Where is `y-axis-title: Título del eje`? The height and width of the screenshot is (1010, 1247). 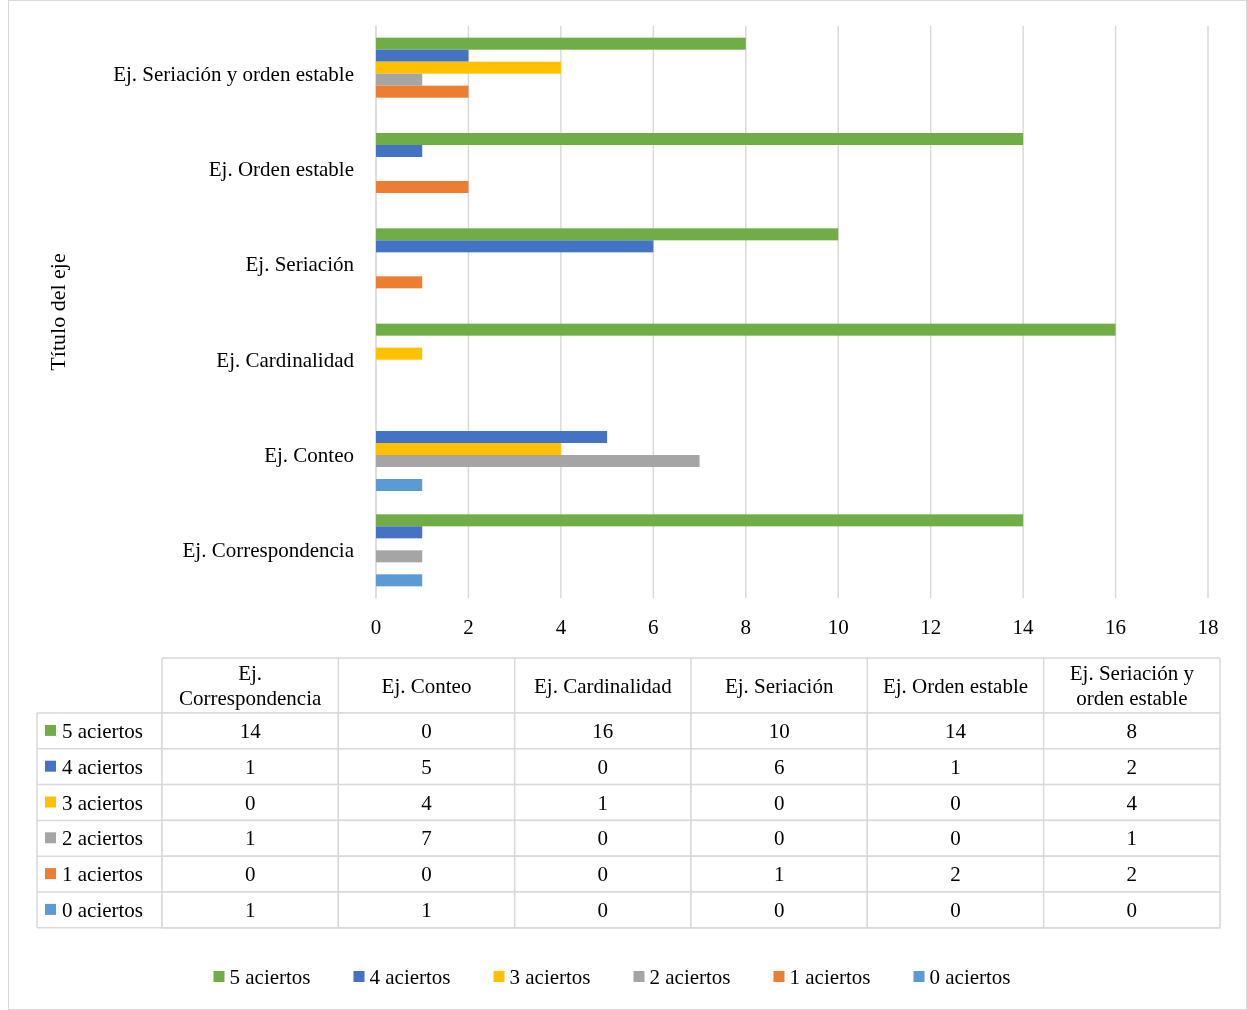 y-axis-title: Título del eje is located at coordinates (57, 312).